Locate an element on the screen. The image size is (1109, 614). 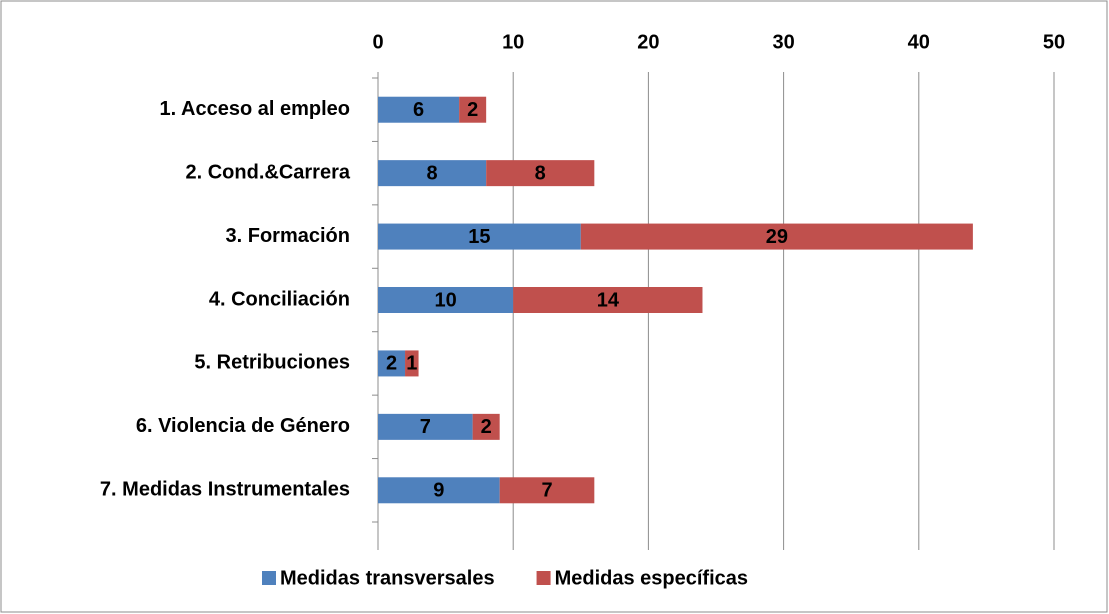
legend-label: Medidas transversales is located at coordinates (387, 578).